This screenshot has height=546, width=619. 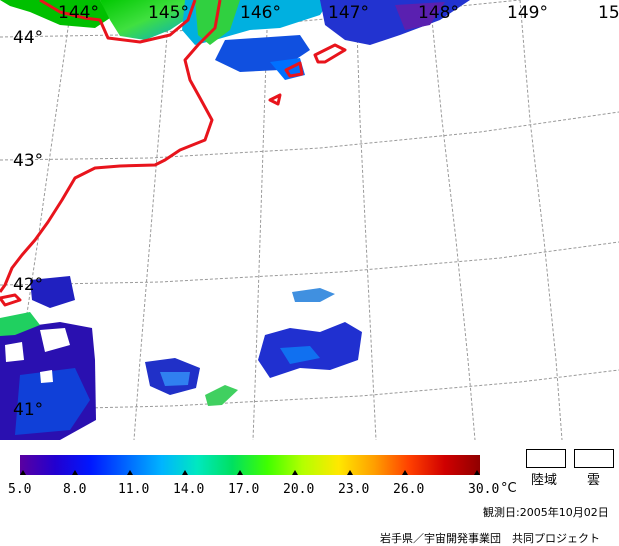 What do you see at coordinates (260, 13) in the screenshot?
I see `longitude-label-146: 146°` at bounding box center [260, 13].